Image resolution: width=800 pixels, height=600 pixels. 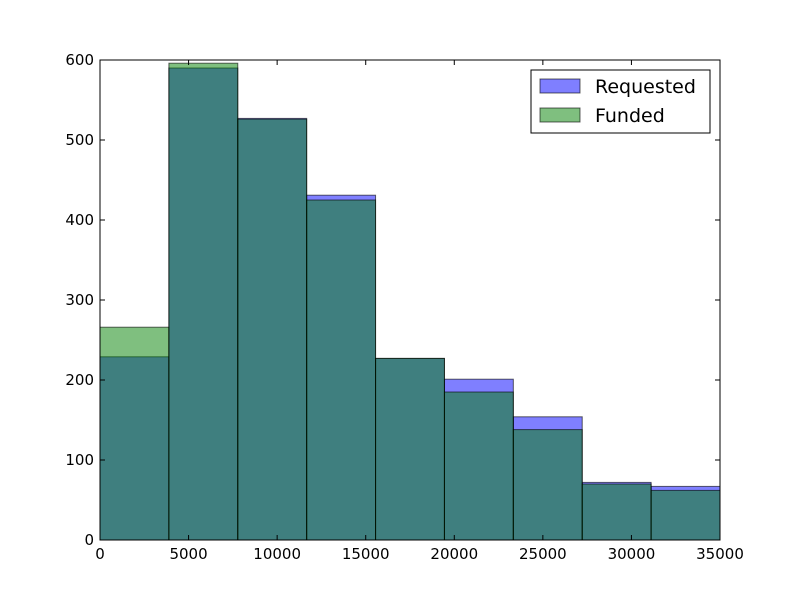 I want to click on x-tick-label-4: 20000, so click(x=454, y=554).